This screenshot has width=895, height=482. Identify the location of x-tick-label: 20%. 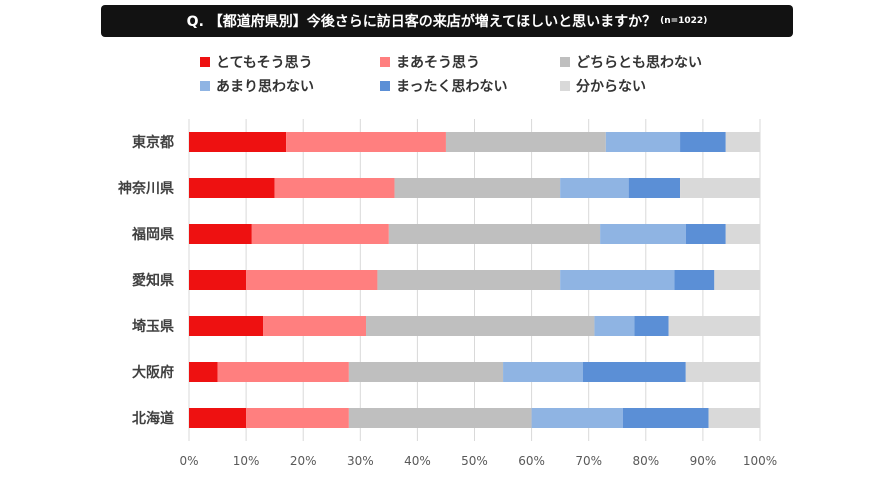
(303, 461).